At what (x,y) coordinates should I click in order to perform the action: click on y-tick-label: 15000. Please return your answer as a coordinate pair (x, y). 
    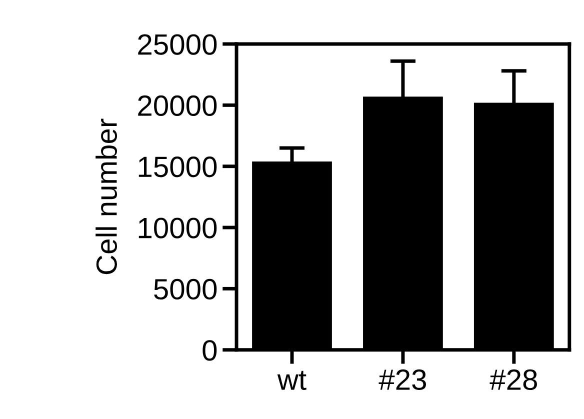
    Looking at the image, I should click on (177, 167).